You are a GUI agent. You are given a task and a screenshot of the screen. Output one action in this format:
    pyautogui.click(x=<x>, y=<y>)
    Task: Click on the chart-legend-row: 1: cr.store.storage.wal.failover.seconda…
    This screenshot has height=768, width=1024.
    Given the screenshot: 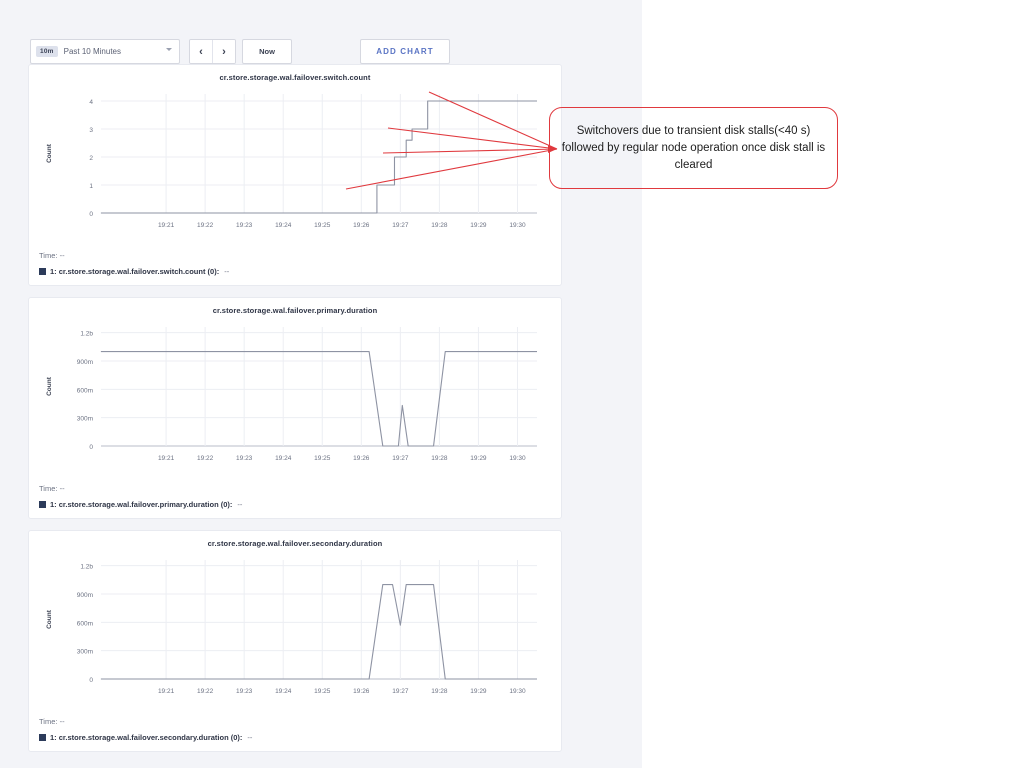 What is the action you would take?
    pyautogui.click(x=300, y=737)
    